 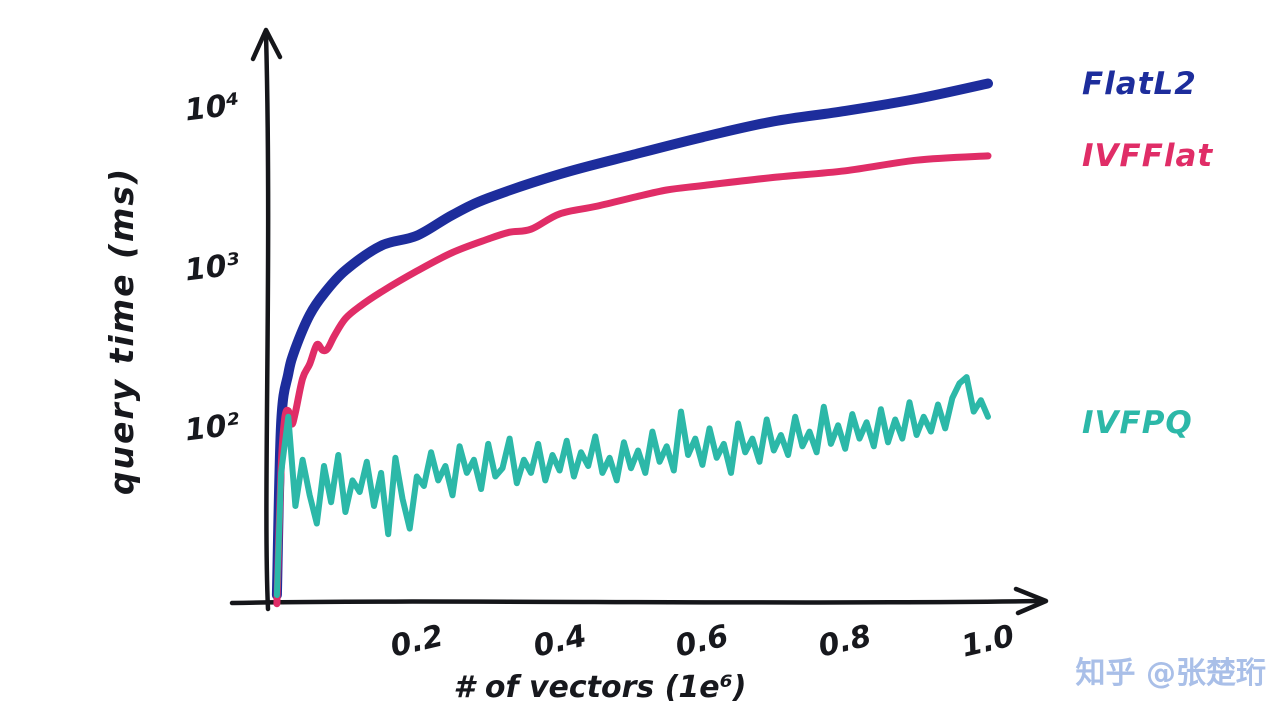 What do you see at coordinates (638, 602) in the screenshot?
I see `x-axis` at bounding box center [638, 602].